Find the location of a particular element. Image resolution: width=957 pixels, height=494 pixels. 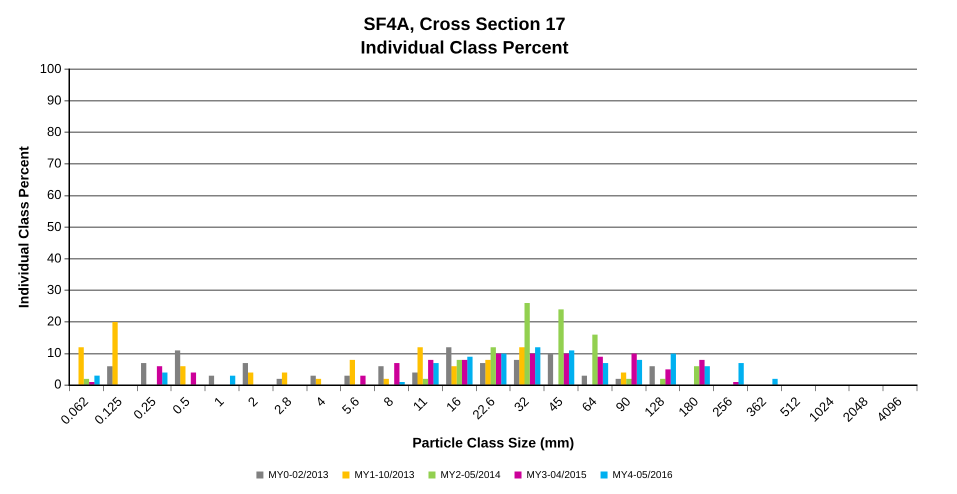

x-tick-label: 362 is located at coordinates (756, 407).